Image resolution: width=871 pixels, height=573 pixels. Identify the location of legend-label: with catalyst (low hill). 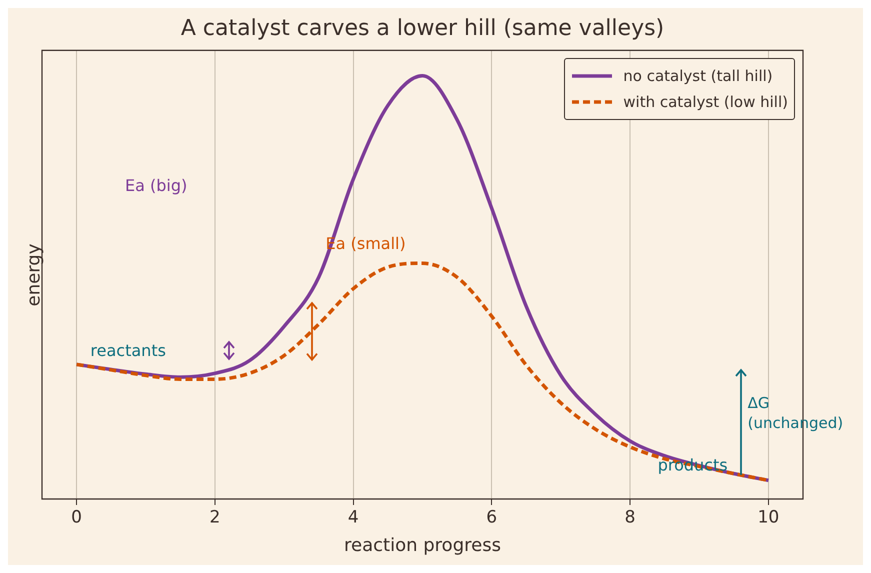
(705, 102).